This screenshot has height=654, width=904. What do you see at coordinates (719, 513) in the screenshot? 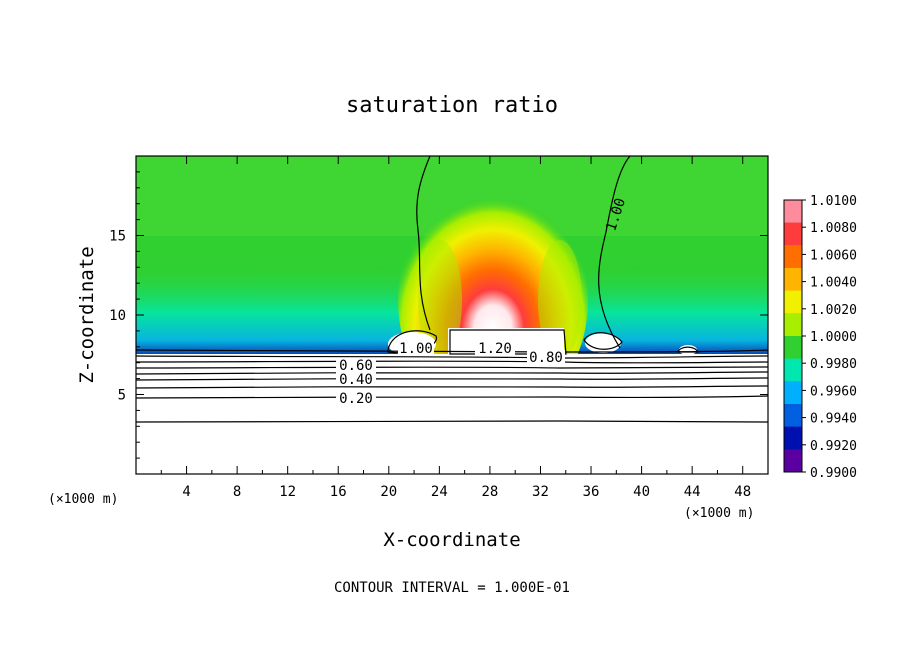
I see `x-axis-unit-right: (×1000 m)` at bounding box center [719, 513].